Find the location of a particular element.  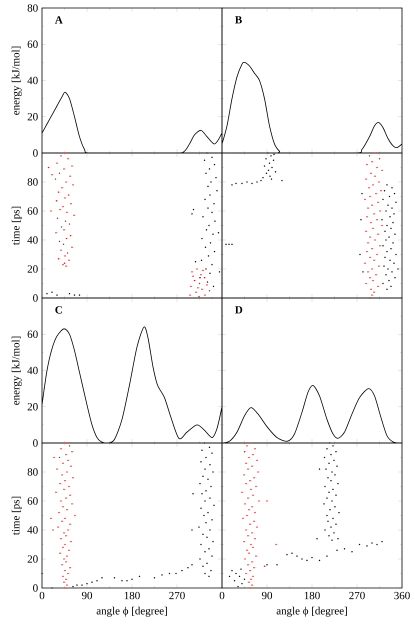

x-tick-label: 360 is located at coordinates (402, 596).